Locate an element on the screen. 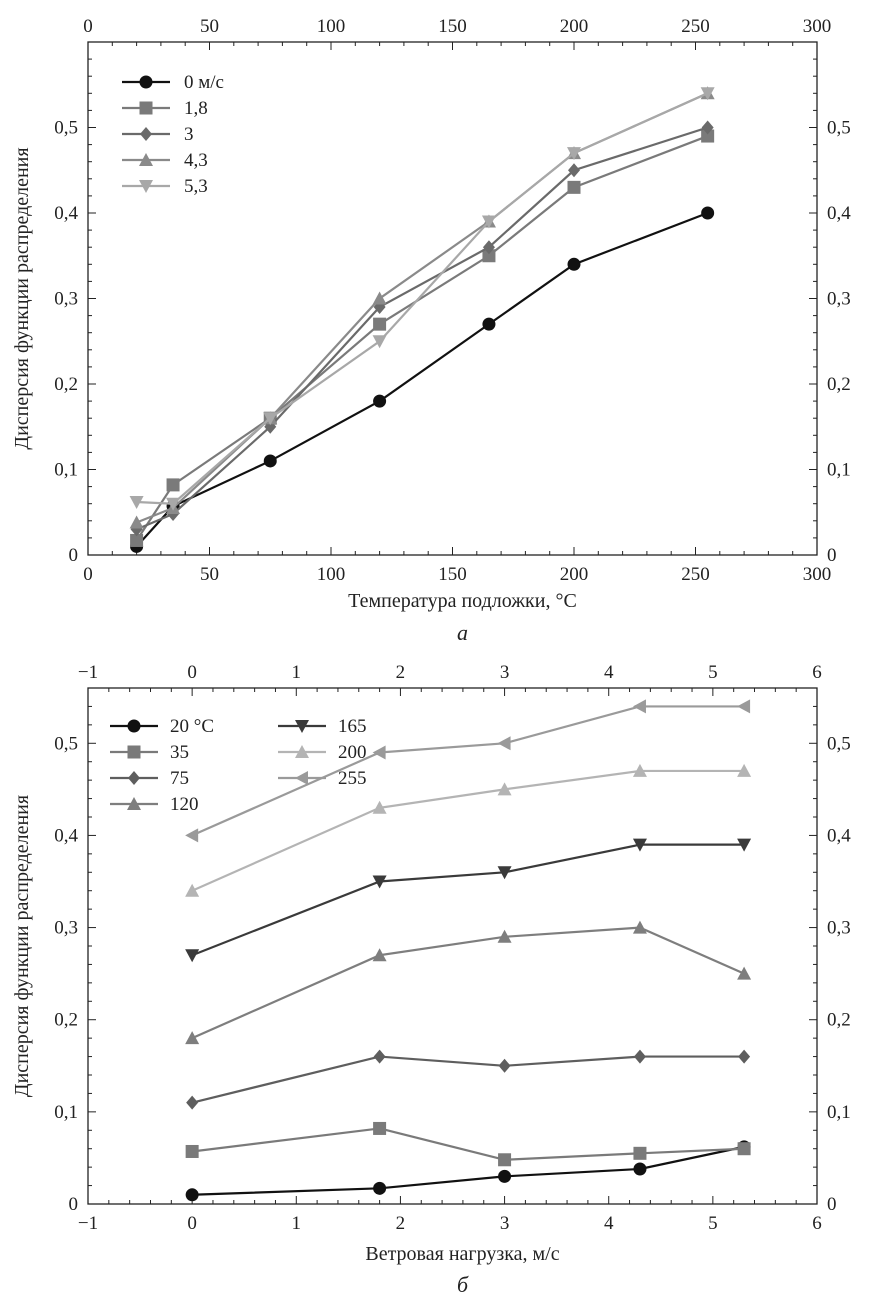 The image size is (883, 1302). x-tick-label-top: 4 is located at coordinates (609, 672).